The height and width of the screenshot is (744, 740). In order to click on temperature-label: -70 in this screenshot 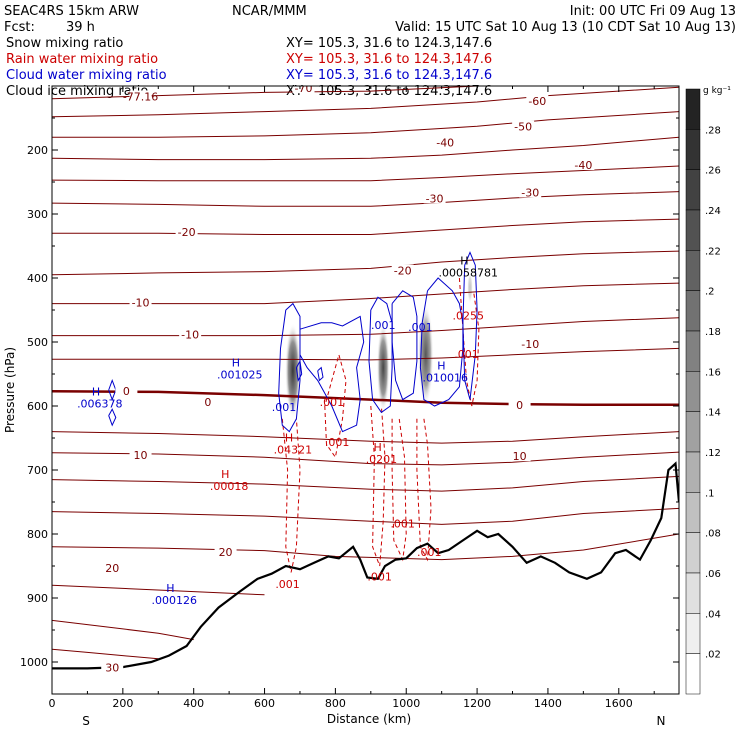, I will do `click(304, 88)`.